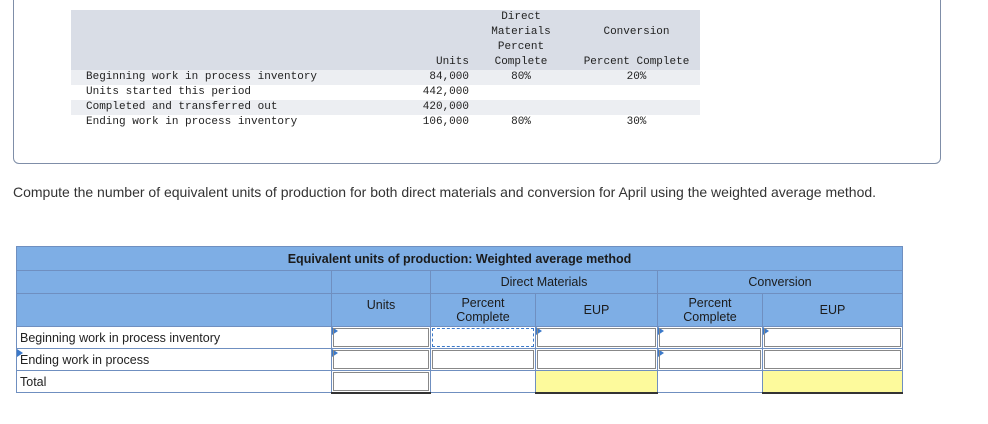  Describe the element at coordinates (20, 353) in the screenshot. I see `dropdown-marker-icon` at that location.